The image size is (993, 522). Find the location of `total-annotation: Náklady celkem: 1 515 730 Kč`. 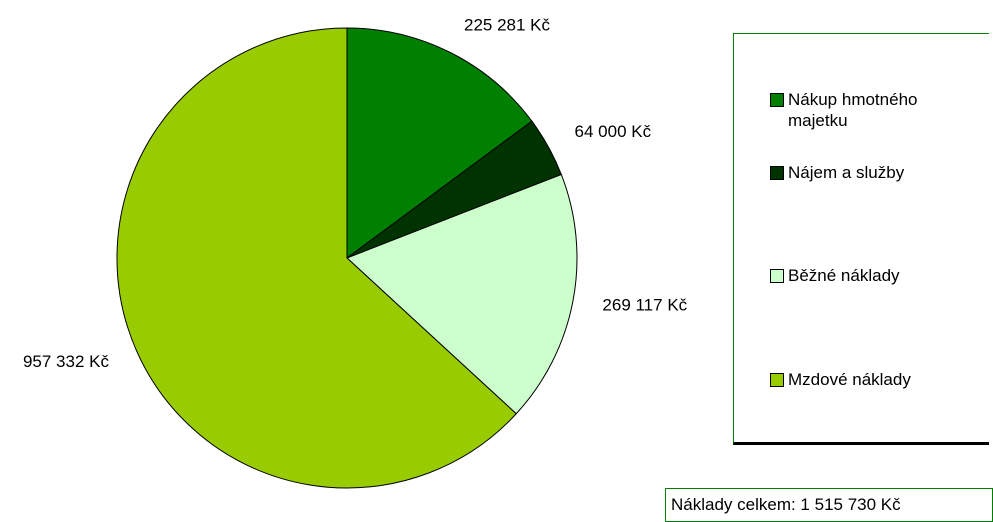

total-annotation: Náklady celkem: 1 515 730 Kč is located at coordinates (829, 505).